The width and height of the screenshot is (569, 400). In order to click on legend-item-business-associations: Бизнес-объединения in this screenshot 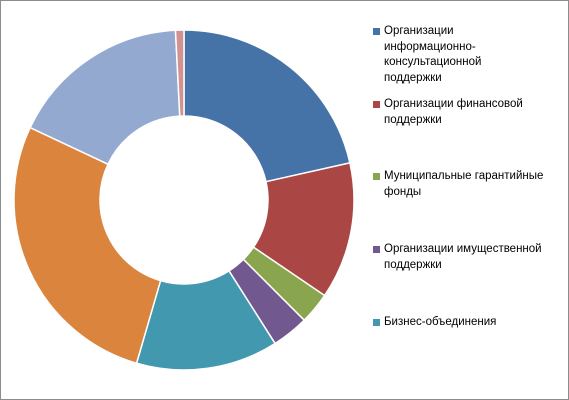, I will do `click(468, 323)`.